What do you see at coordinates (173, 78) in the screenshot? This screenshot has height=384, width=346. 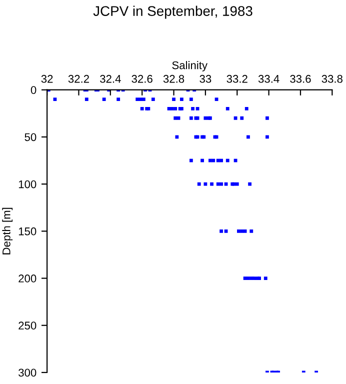 I see `x-tick-label: 32.8` at bounding box center [173, 78].